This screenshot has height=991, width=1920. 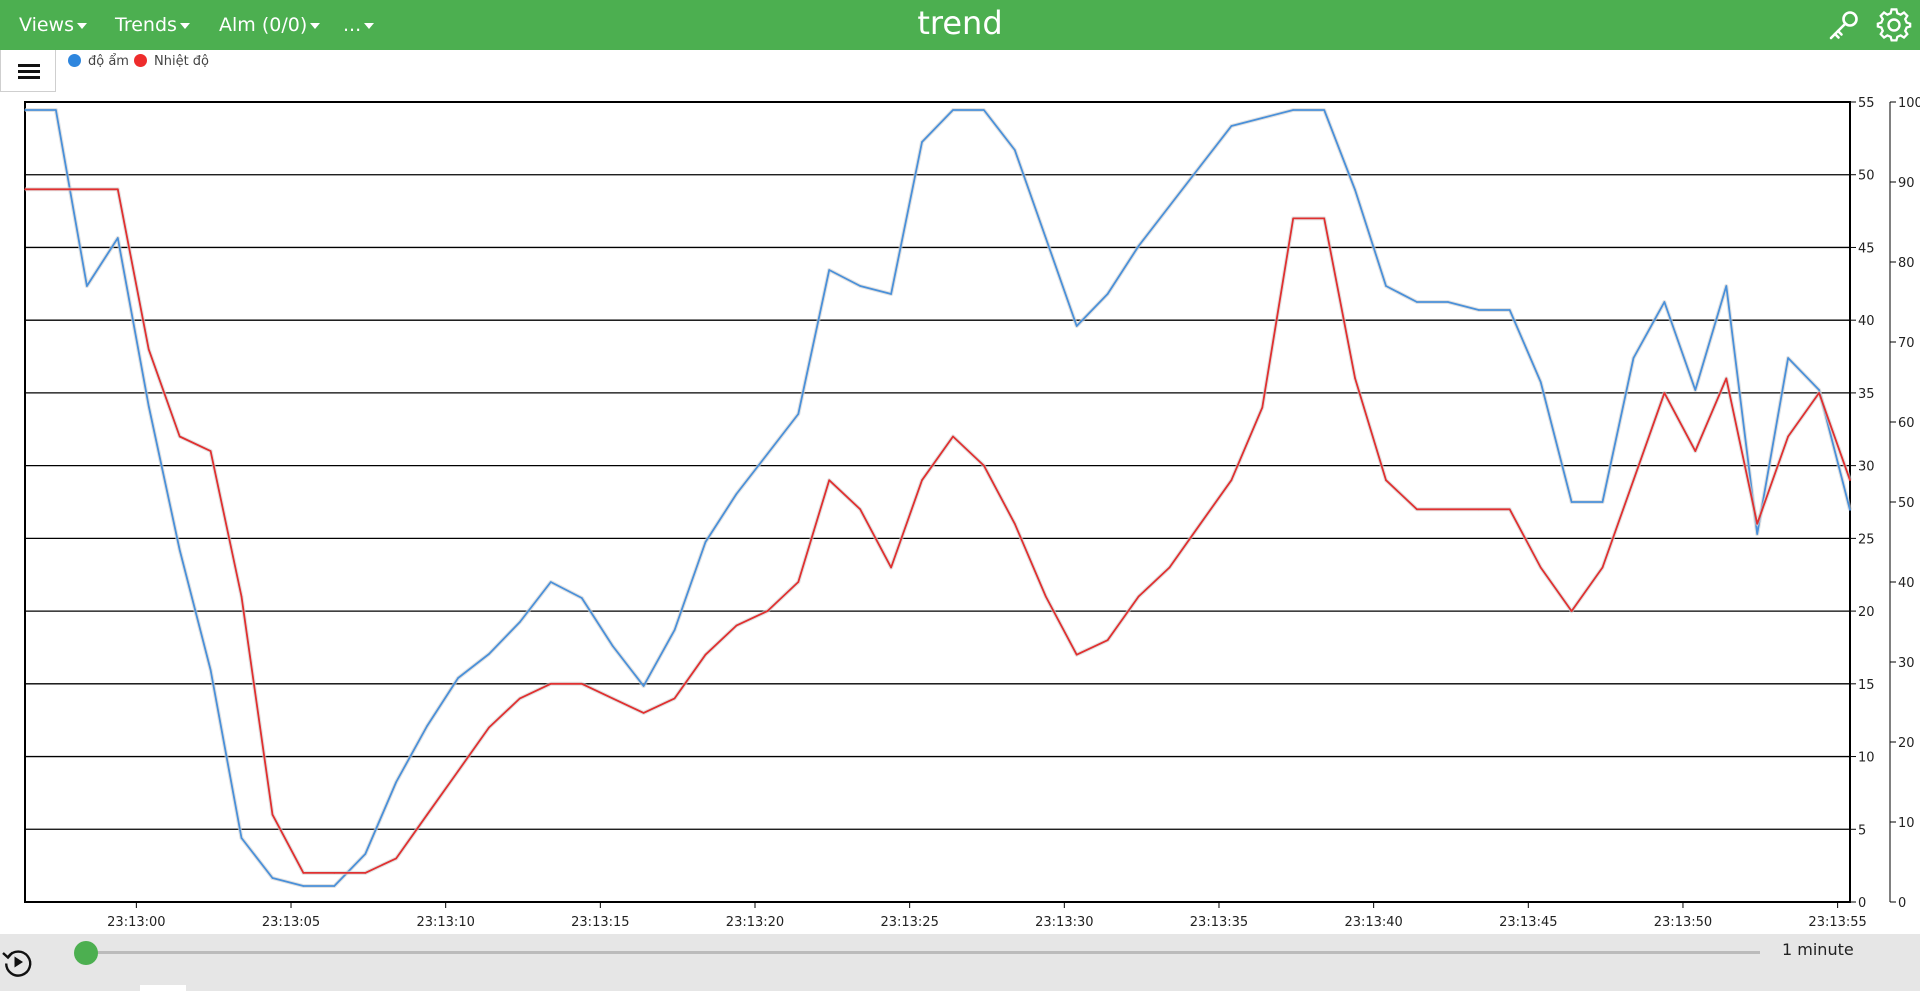 I want to click on timeline-track, so click(x=923, y=952).